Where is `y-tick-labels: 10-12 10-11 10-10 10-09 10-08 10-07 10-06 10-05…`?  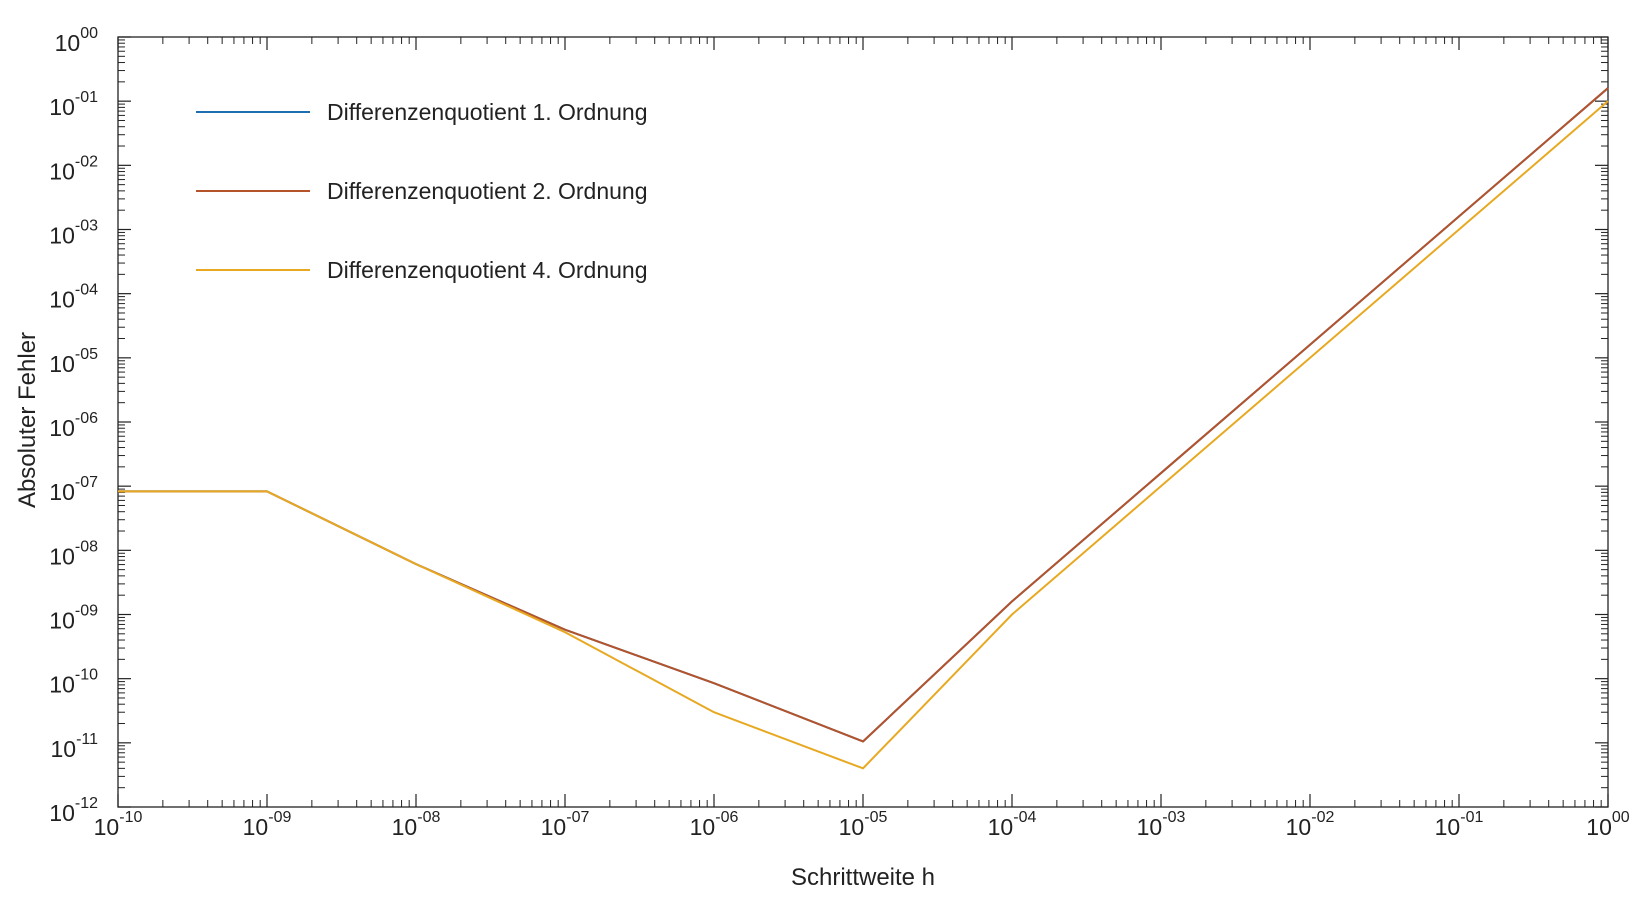 y-tick-labels: 10-12 10-11 10-10 10-09 10-08 10-07 10-06 10-05… is located at coordinates (73, 425).